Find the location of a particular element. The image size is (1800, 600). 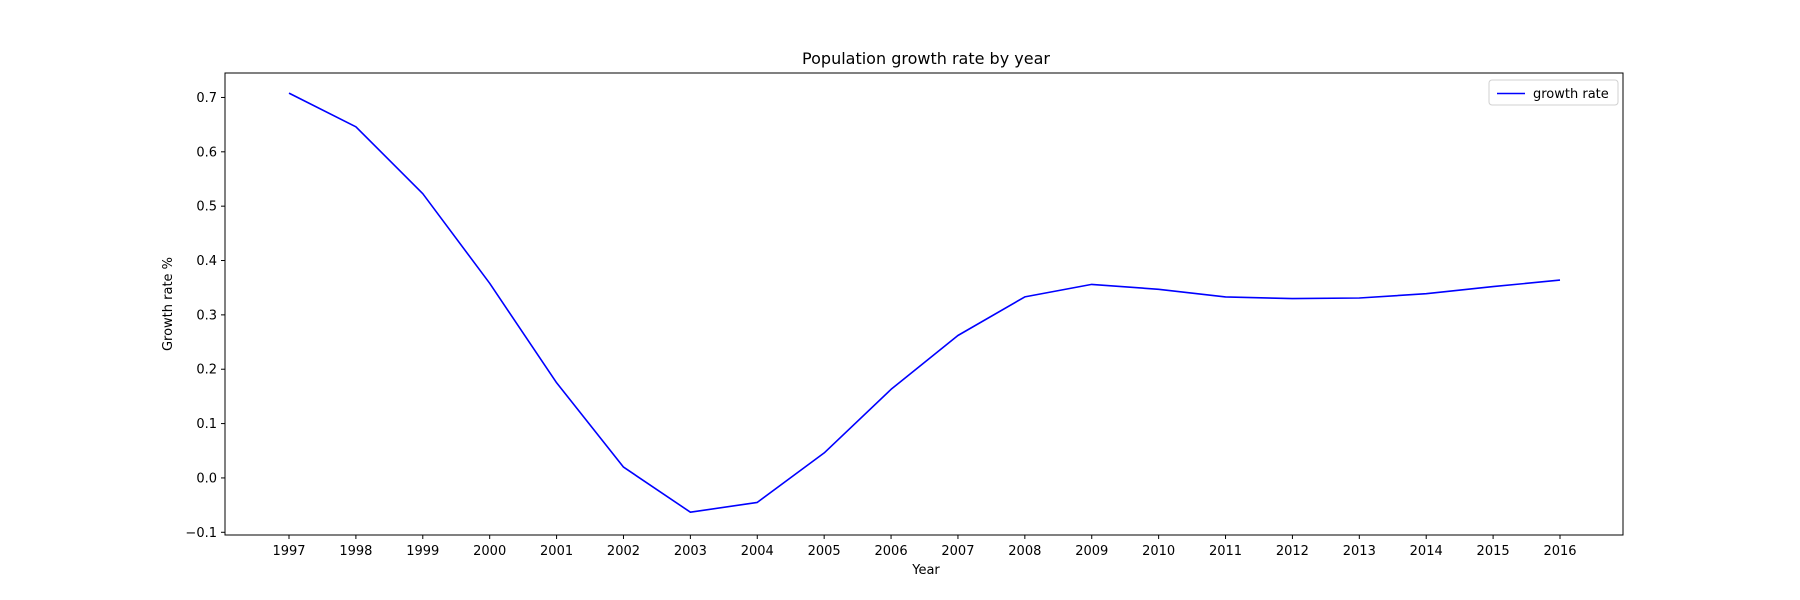

x-tick-label: 2009 is located at coordinates (1091, 551).